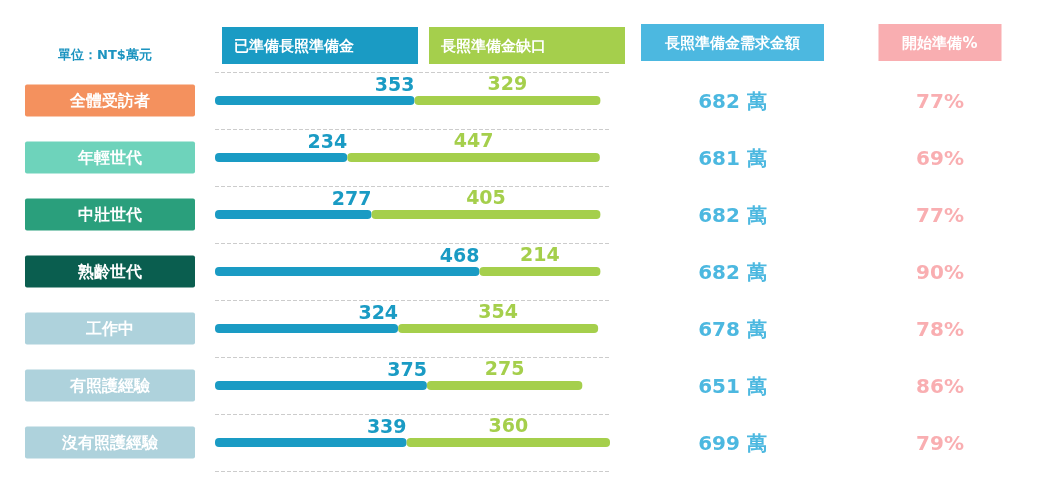  I want to click on text: 678 萬, so click(732, 328).